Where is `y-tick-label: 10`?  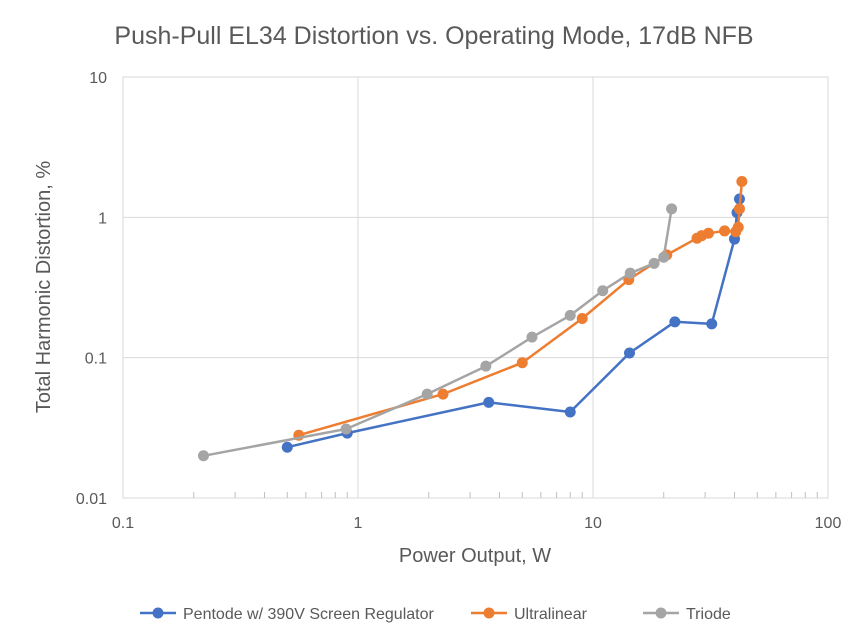
y-tick-label: 10 is located at coordinates (98, 78).